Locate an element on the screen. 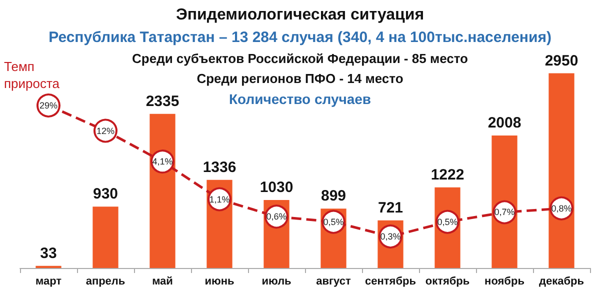 This screenshot has height=290, width=600. data-label: 12% is located at coordinates (105, 131).